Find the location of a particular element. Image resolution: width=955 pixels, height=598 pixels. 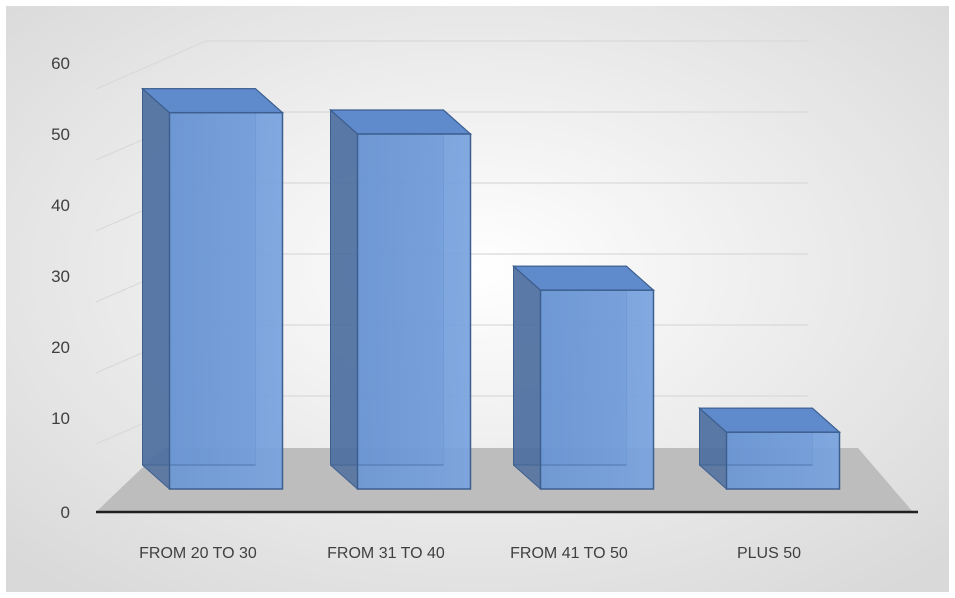

y-tick-label: 30 is located at coordinates (60, 276).